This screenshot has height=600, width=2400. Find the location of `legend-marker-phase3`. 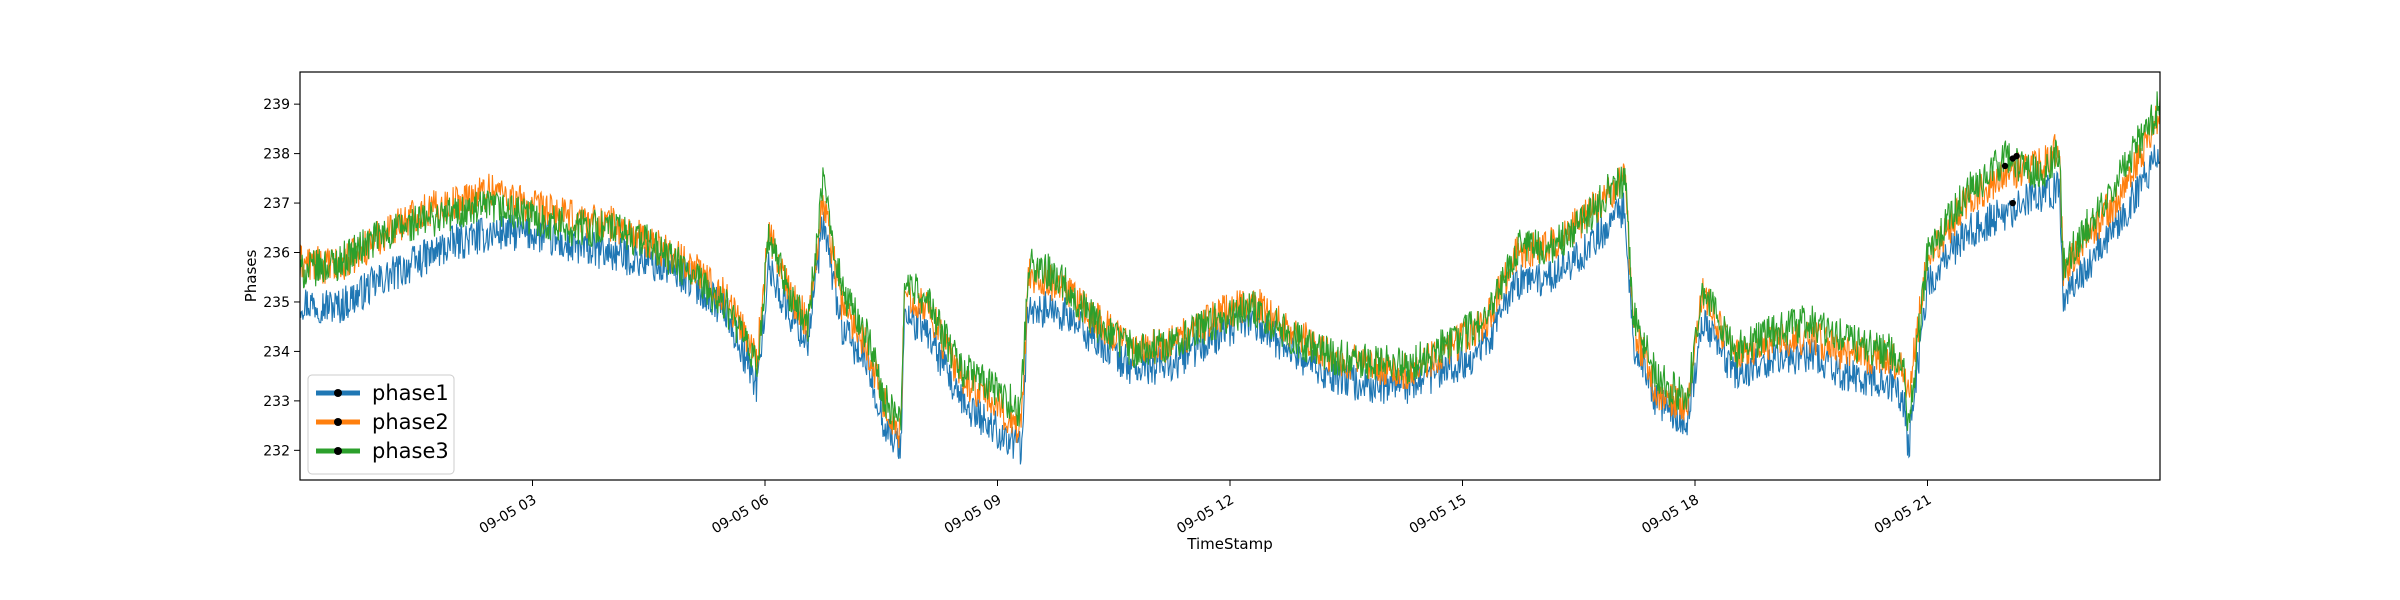

legend-marker-phase3 is located at coordinates (338, 451).